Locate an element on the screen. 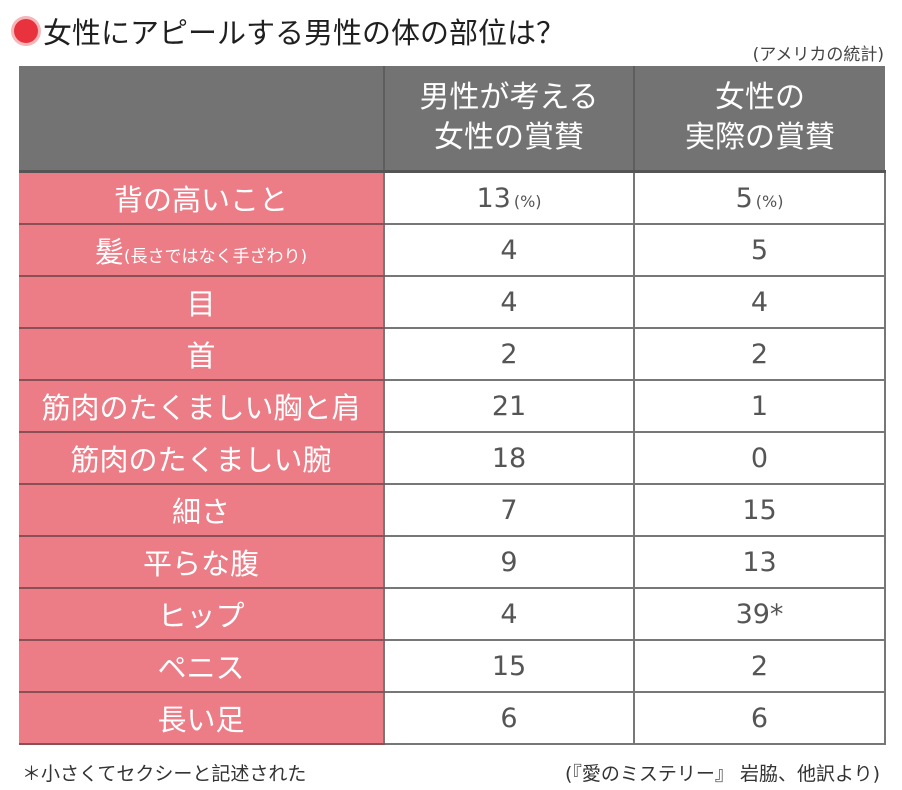 The image size is (902, 790). row-label: 筋肉のたくましい腕 is located at coordinates (202, 458).